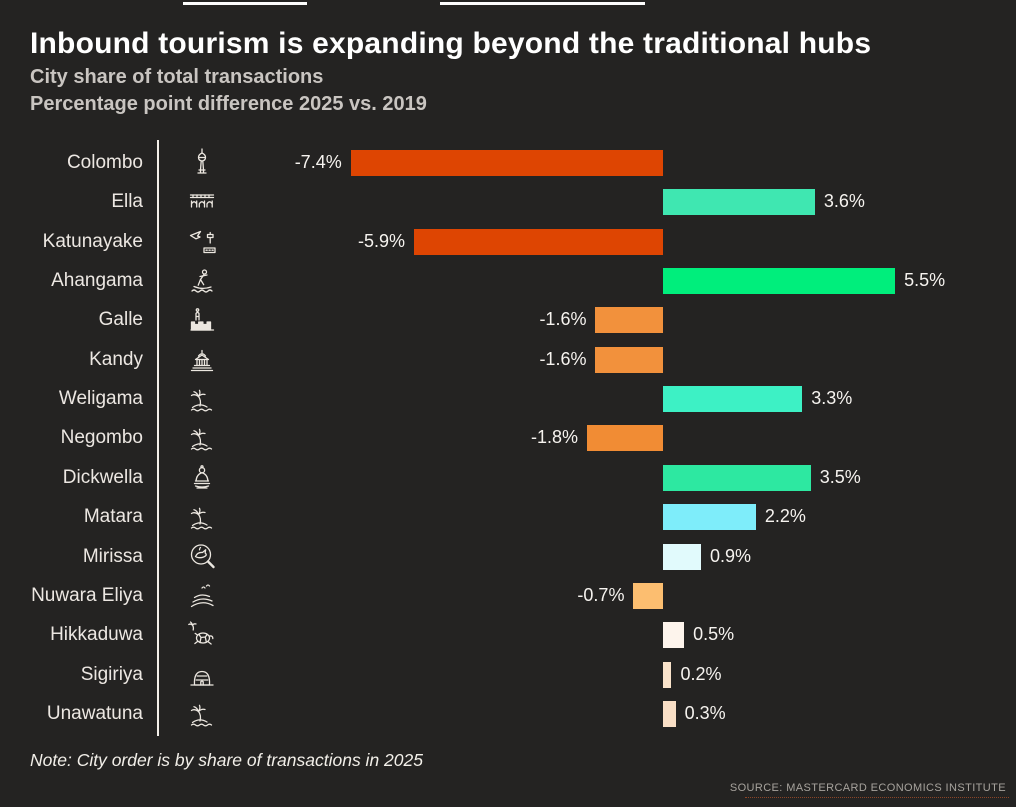  I want to click on chart-row: Ahangama 5.5%, so click(508, 280).